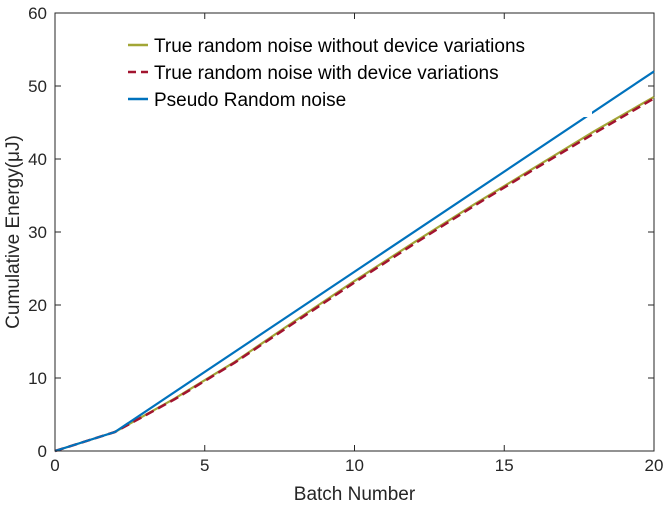 The height and width of the screenshot is (511, 669). What do you see at coordinates (326, 73) in the screenshot?
I see `legend-entry-1: True random noise with device variations` at bounding box center [326, 73].